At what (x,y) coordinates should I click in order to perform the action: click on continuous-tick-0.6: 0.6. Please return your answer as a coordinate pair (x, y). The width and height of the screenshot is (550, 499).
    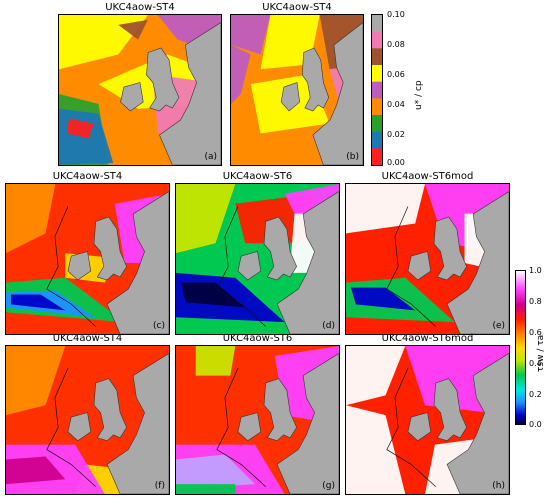
    Looking at the image, I should click on (535, 332).